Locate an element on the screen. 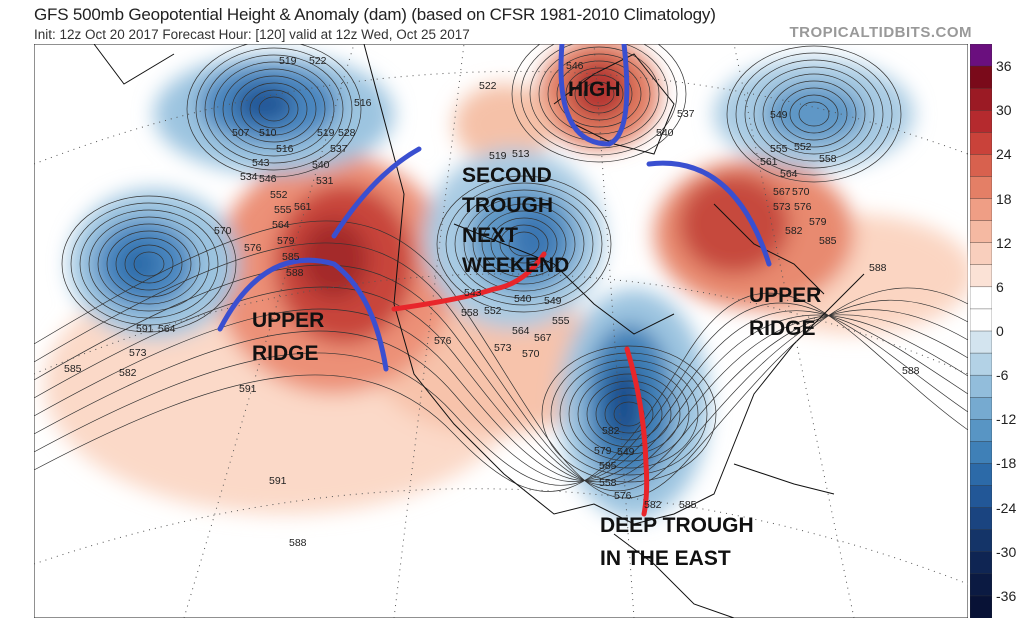 The width and height of the screenshot is (1024, 638). annotation-label: SECOND is located at coordinates (507, 175).